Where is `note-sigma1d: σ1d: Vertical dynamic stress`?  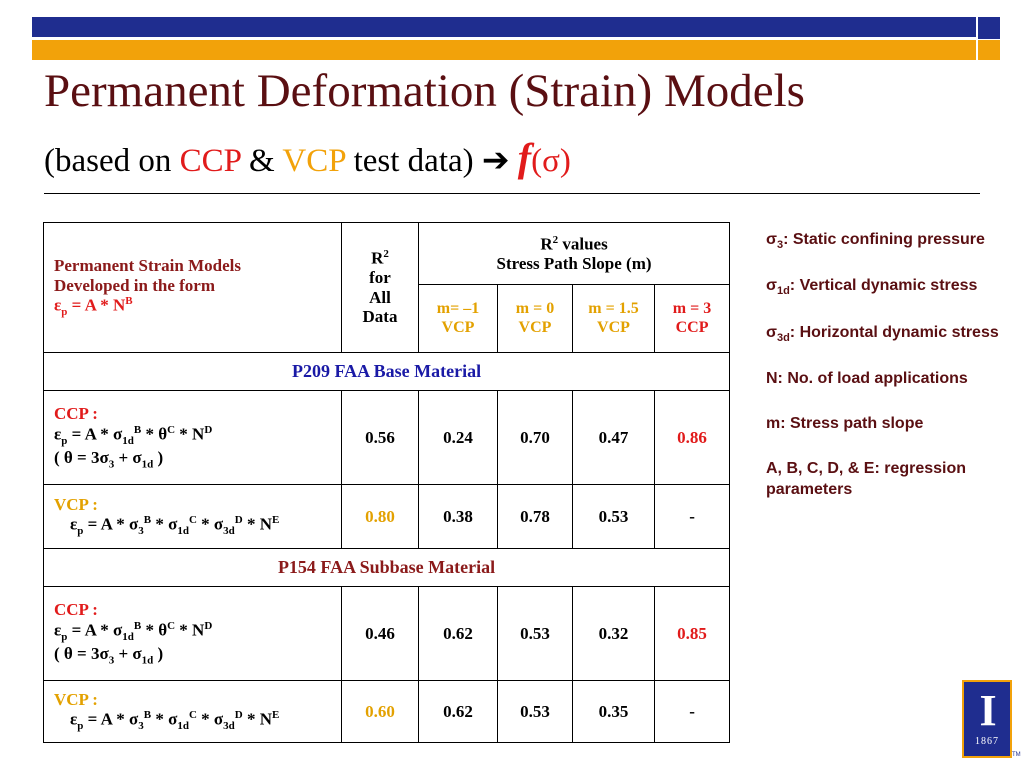
note-sigma1d: σ1d: Vertical dynamic stress is located at coordinates (872, 287).